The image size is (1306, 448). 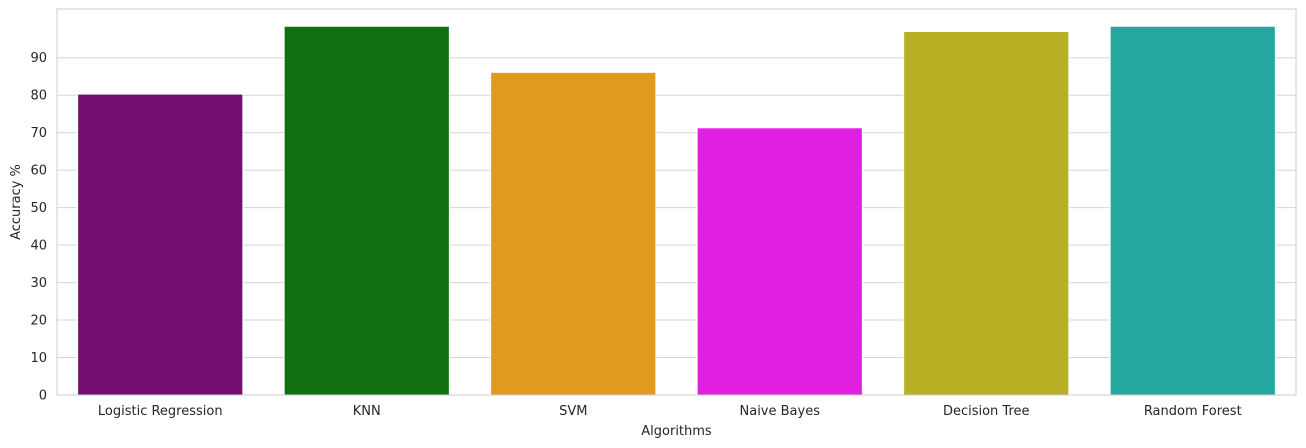 I want to click on bar-logistic-regression, so click(x=160, y=244).